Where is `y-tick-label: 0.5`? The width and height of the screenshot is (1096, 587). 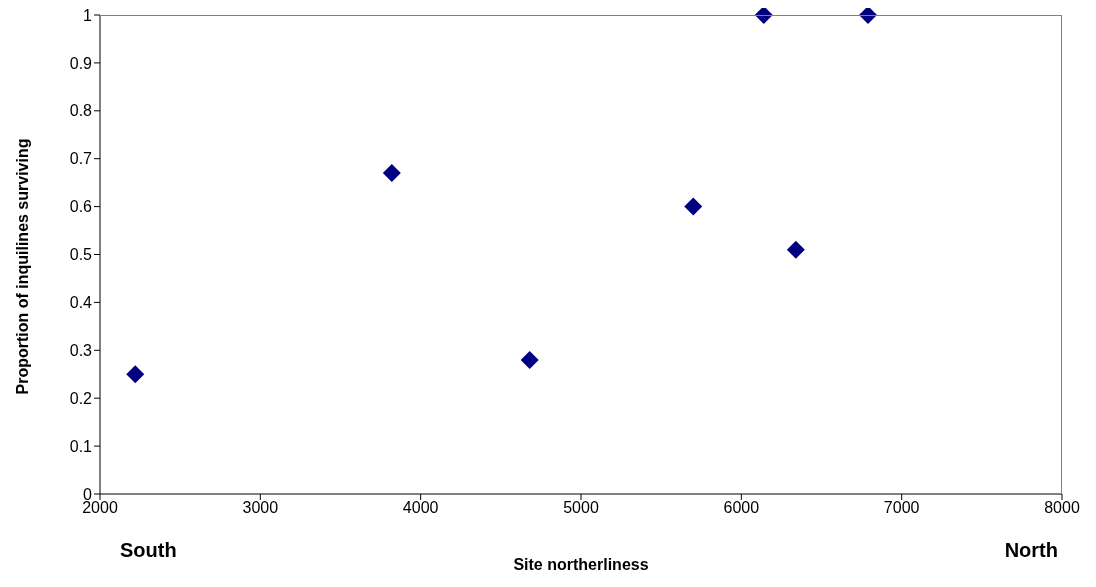 y-tick-label: 0.5 is located at coordinates (81, 255).